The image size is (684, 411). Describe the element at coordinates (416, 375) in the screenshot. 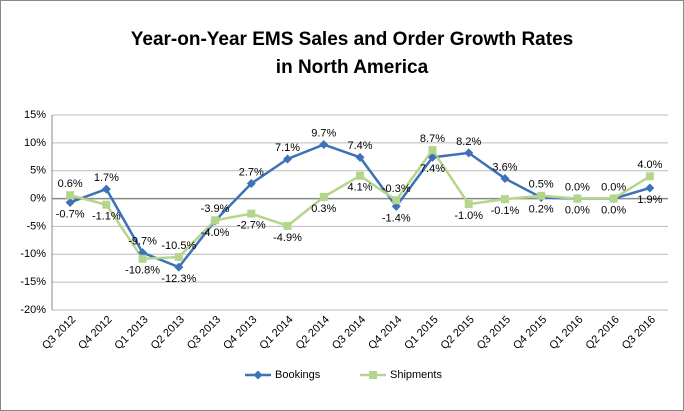

I see `legend-label: Shipments` at that location.